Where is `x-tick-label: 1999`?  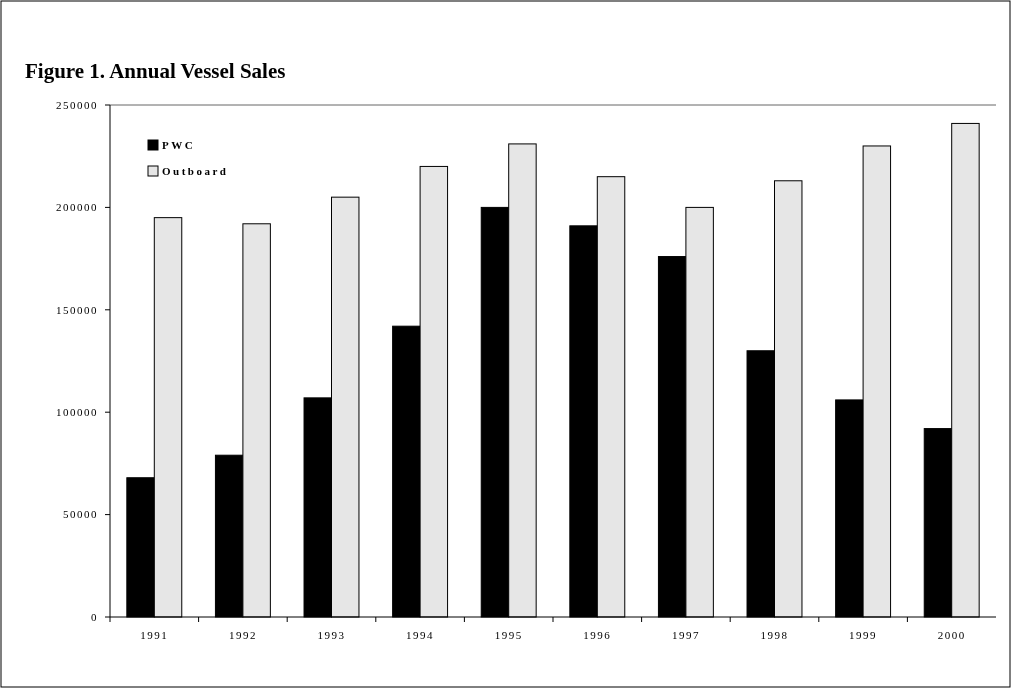
x-tick-label: 1999 is located at coordinates (863, 635).